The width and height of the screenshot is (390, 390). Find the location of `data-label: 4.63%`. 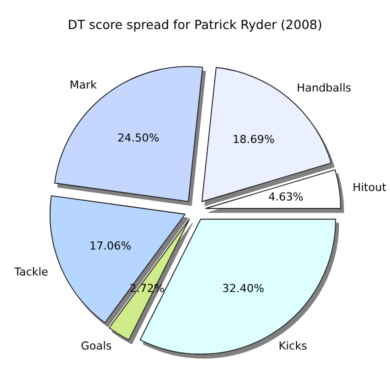

data-label: 4.63% is located at coordinates (286, 197).